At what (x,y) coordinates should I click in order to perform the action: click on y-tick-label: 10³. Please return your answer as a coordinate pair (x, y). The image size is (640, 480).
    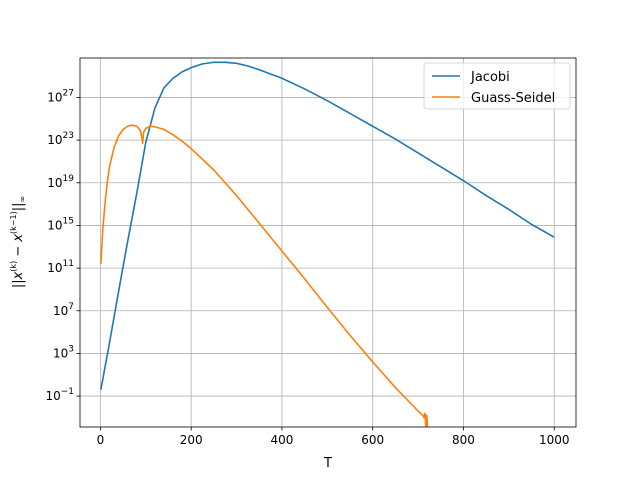
    Looking at the image, I should click on (63, 352).